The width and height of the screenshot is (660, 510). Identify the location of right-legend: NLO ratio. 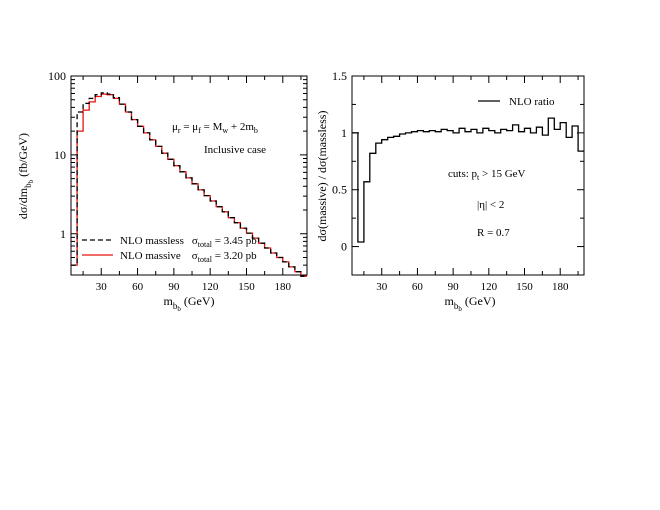
(516, 102).